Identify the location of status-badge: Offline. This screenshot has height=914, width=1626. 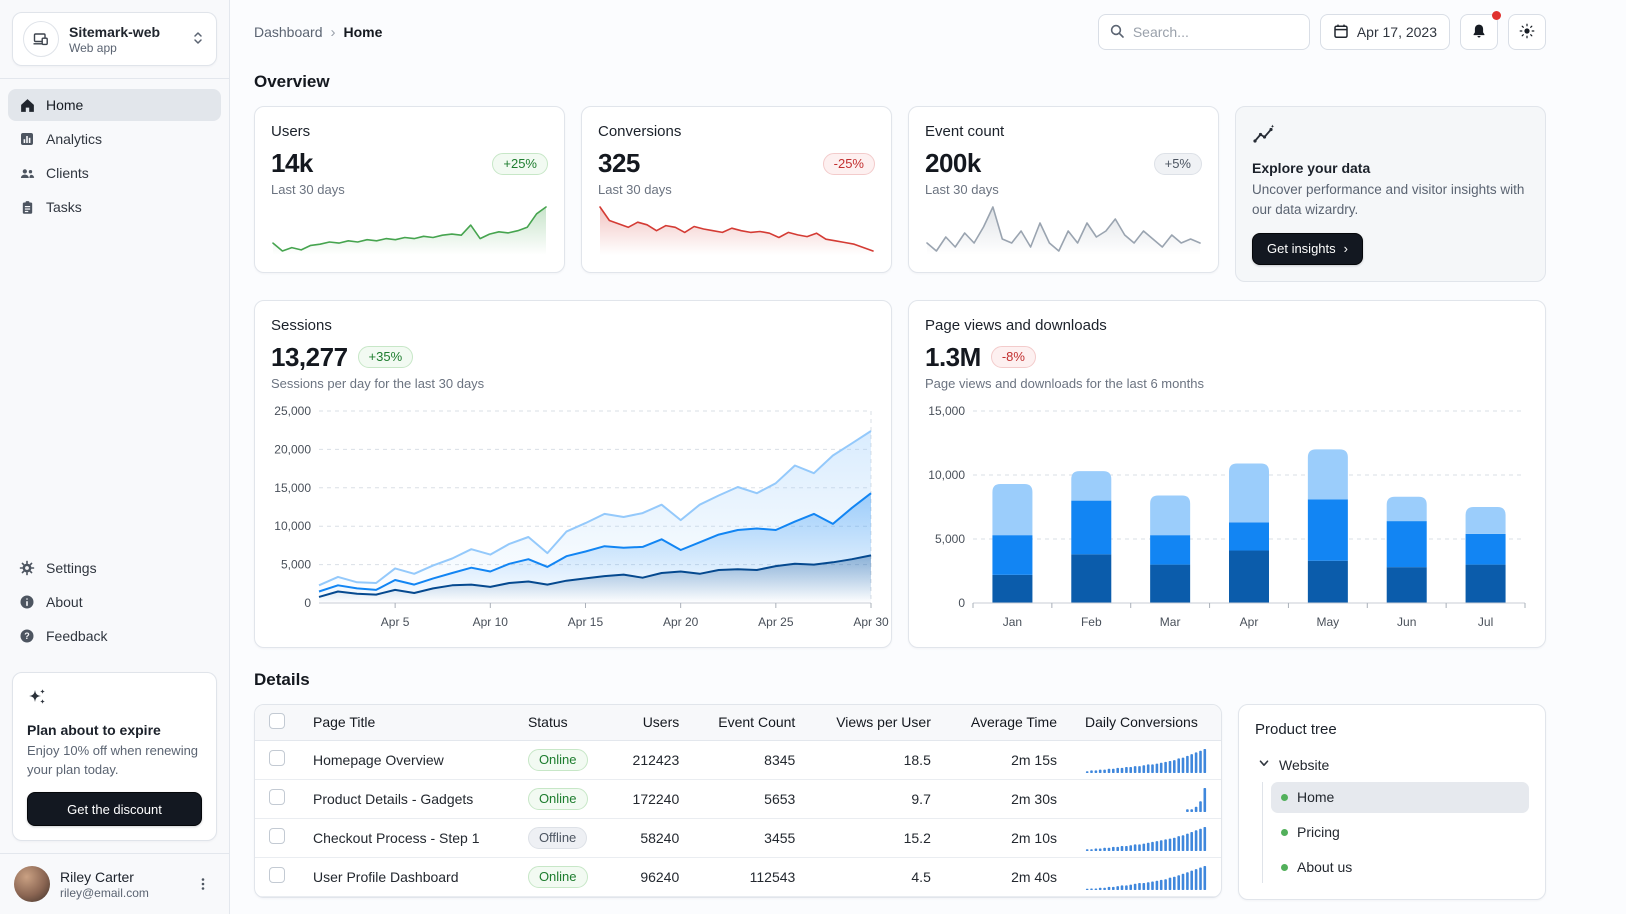
(557, 837).